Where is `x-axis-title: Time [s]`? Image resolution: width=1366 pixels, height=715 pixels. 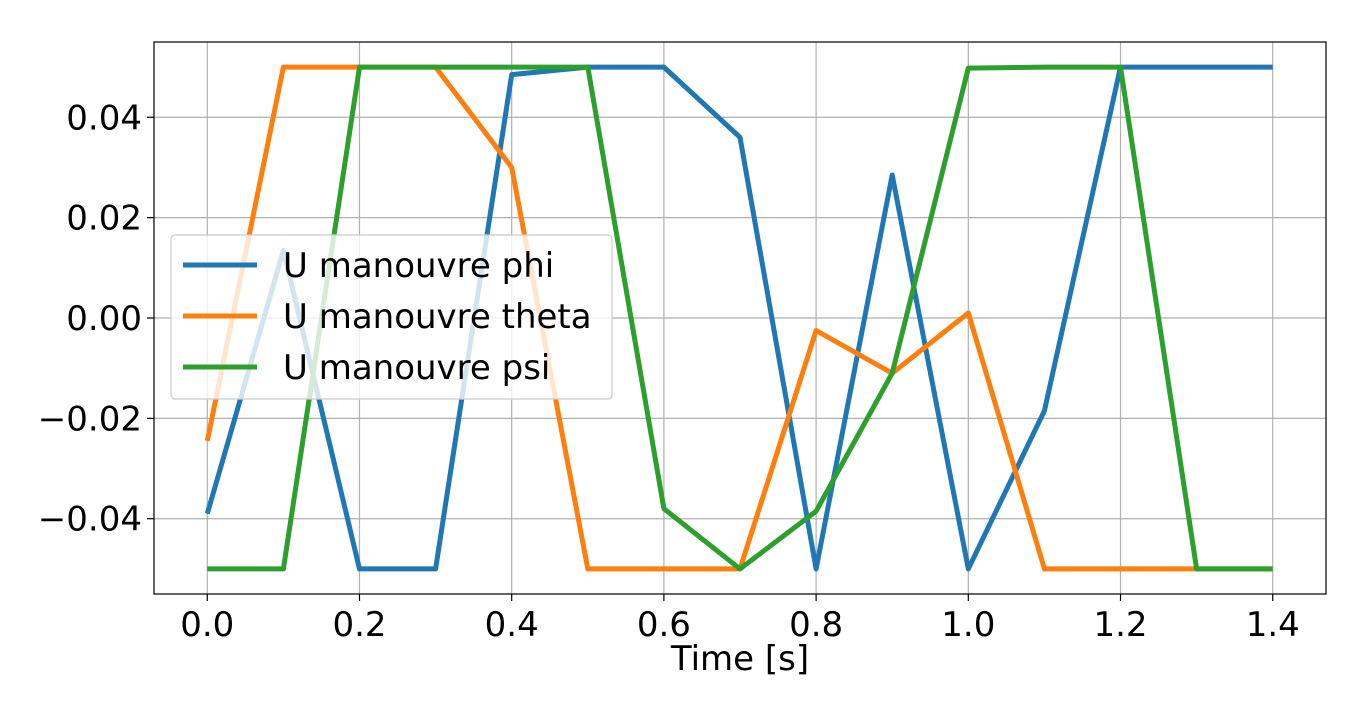
x-axis-title: Time [s] is located at coordinates (739, 659).